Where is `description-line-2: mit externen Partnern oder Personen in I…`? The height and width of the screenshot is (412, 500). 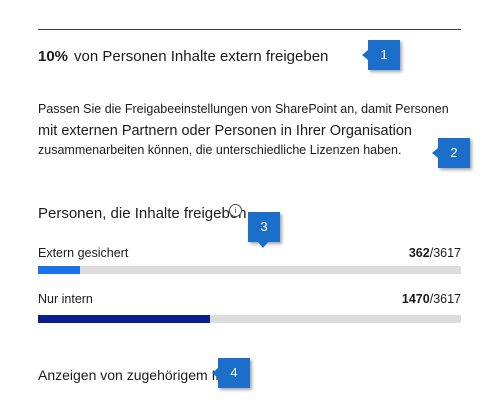 description-line-2: mit externen Partnern oder Personen in I… is located at coordinates (225, 131).